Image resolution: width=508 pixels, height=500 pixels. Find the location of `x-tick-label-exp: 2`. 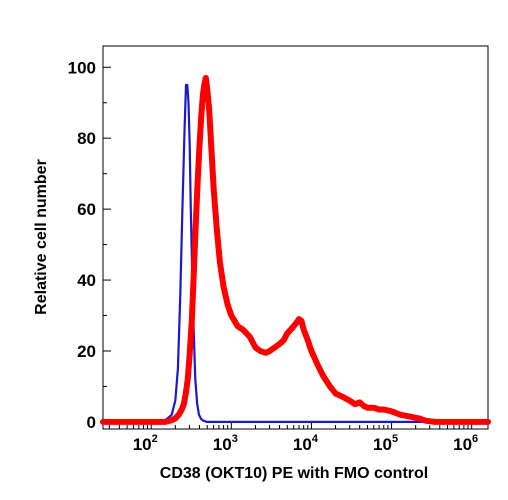

x-tick-label-exp: 2 is located at coordinates (155, 439).